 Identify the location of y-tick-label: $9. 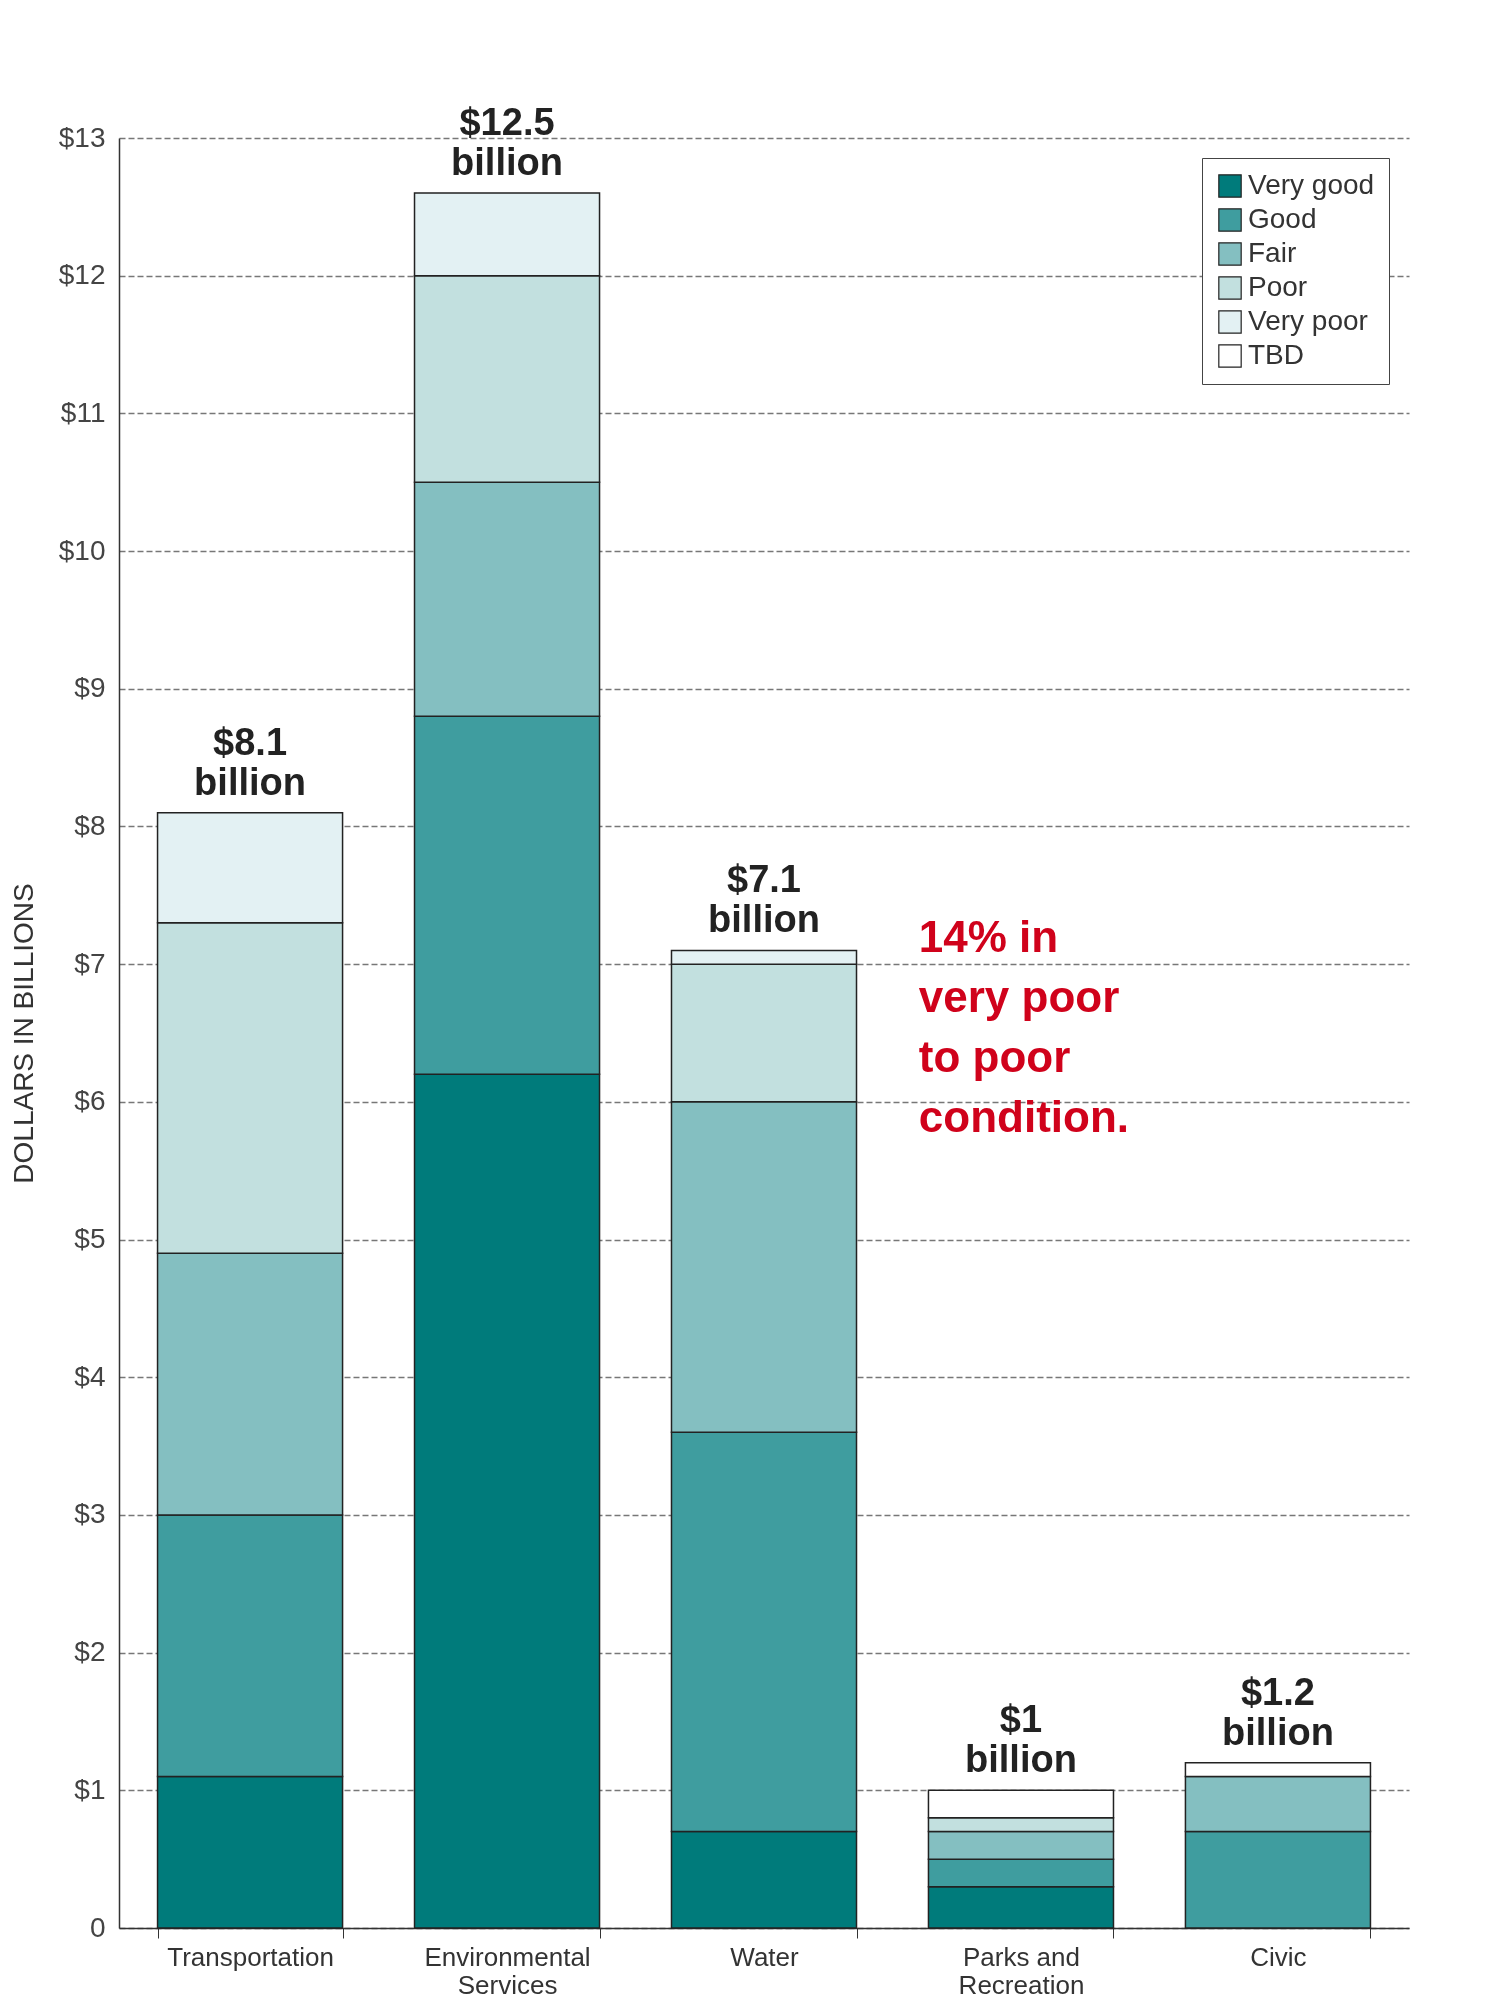
(90, 688).